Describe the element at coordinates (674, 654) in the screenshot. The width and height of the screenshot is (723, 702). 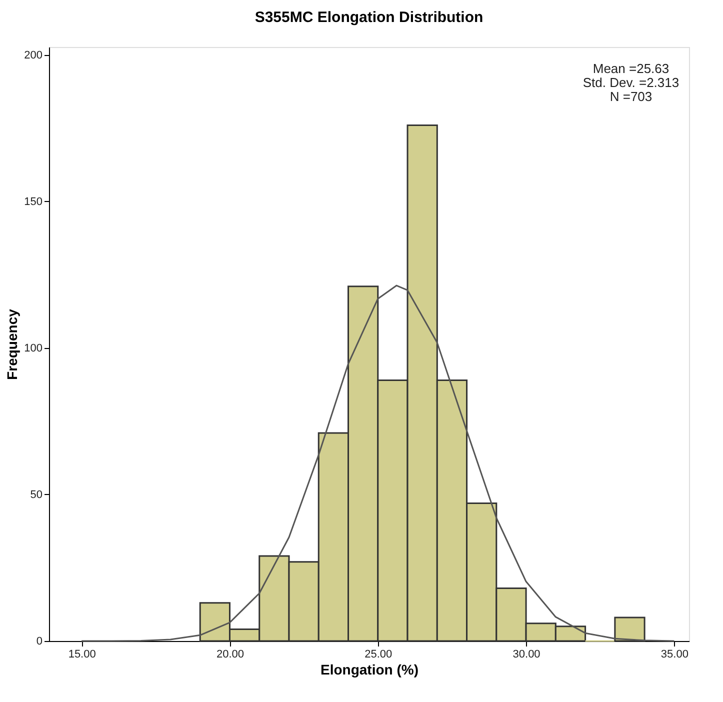
I see `x-tick-label: 35.00` at that location.